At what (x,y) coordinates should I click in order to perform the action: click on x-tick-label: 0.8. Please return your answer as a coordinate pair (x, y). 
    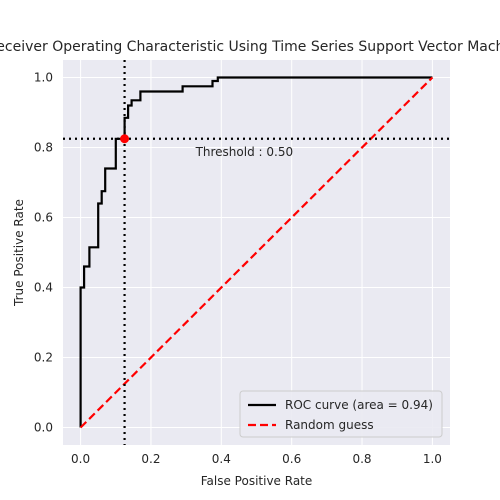
    Looking at the image, I should click on (361, 459).